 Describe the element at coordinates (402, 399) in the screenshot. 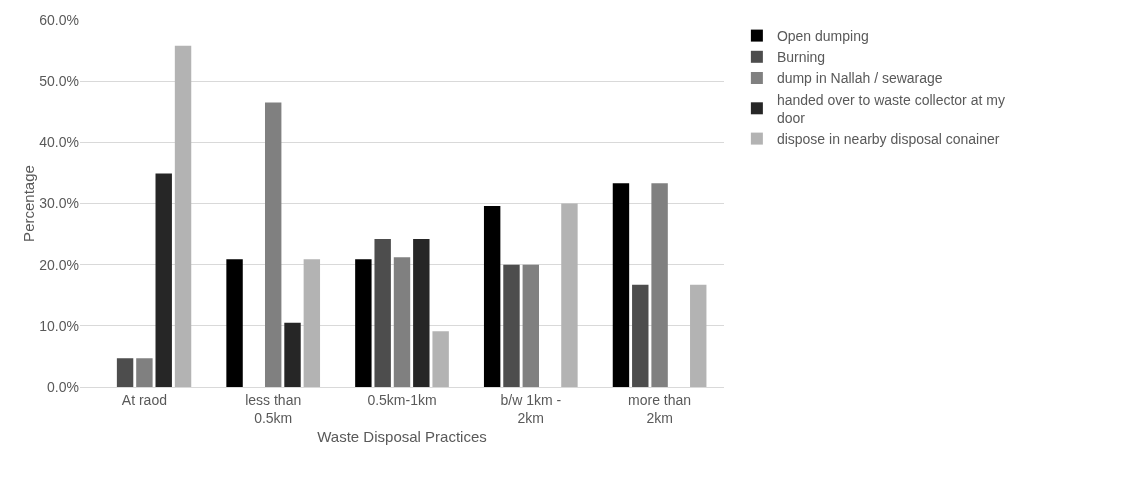

I see `x-tick-label: 0.5km-1km` at that location.